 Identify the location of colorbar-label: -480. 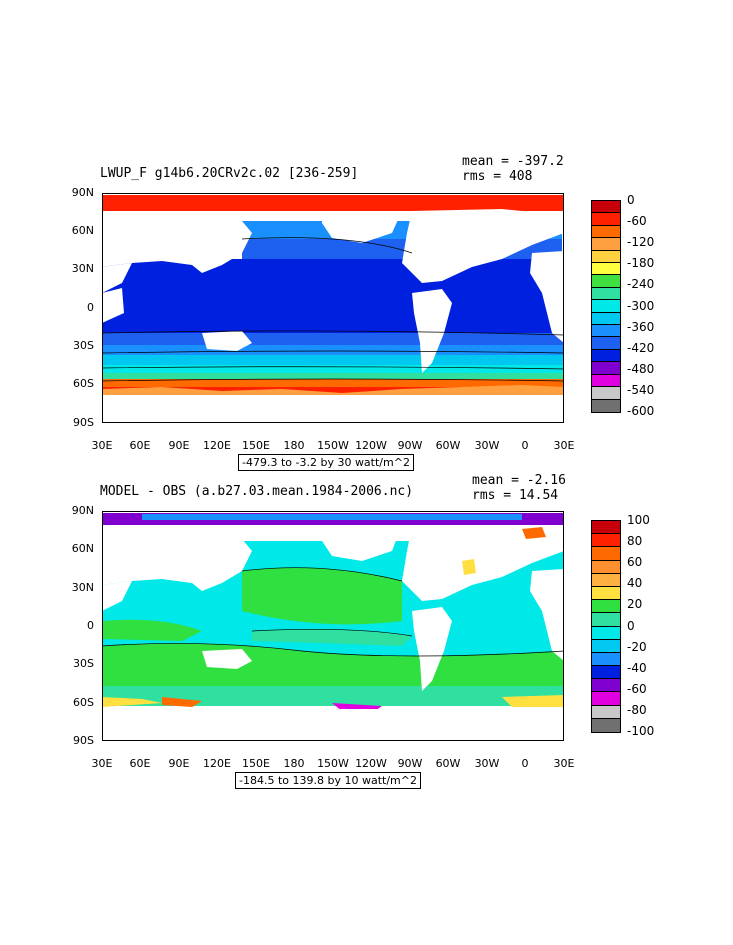
(641, 368).